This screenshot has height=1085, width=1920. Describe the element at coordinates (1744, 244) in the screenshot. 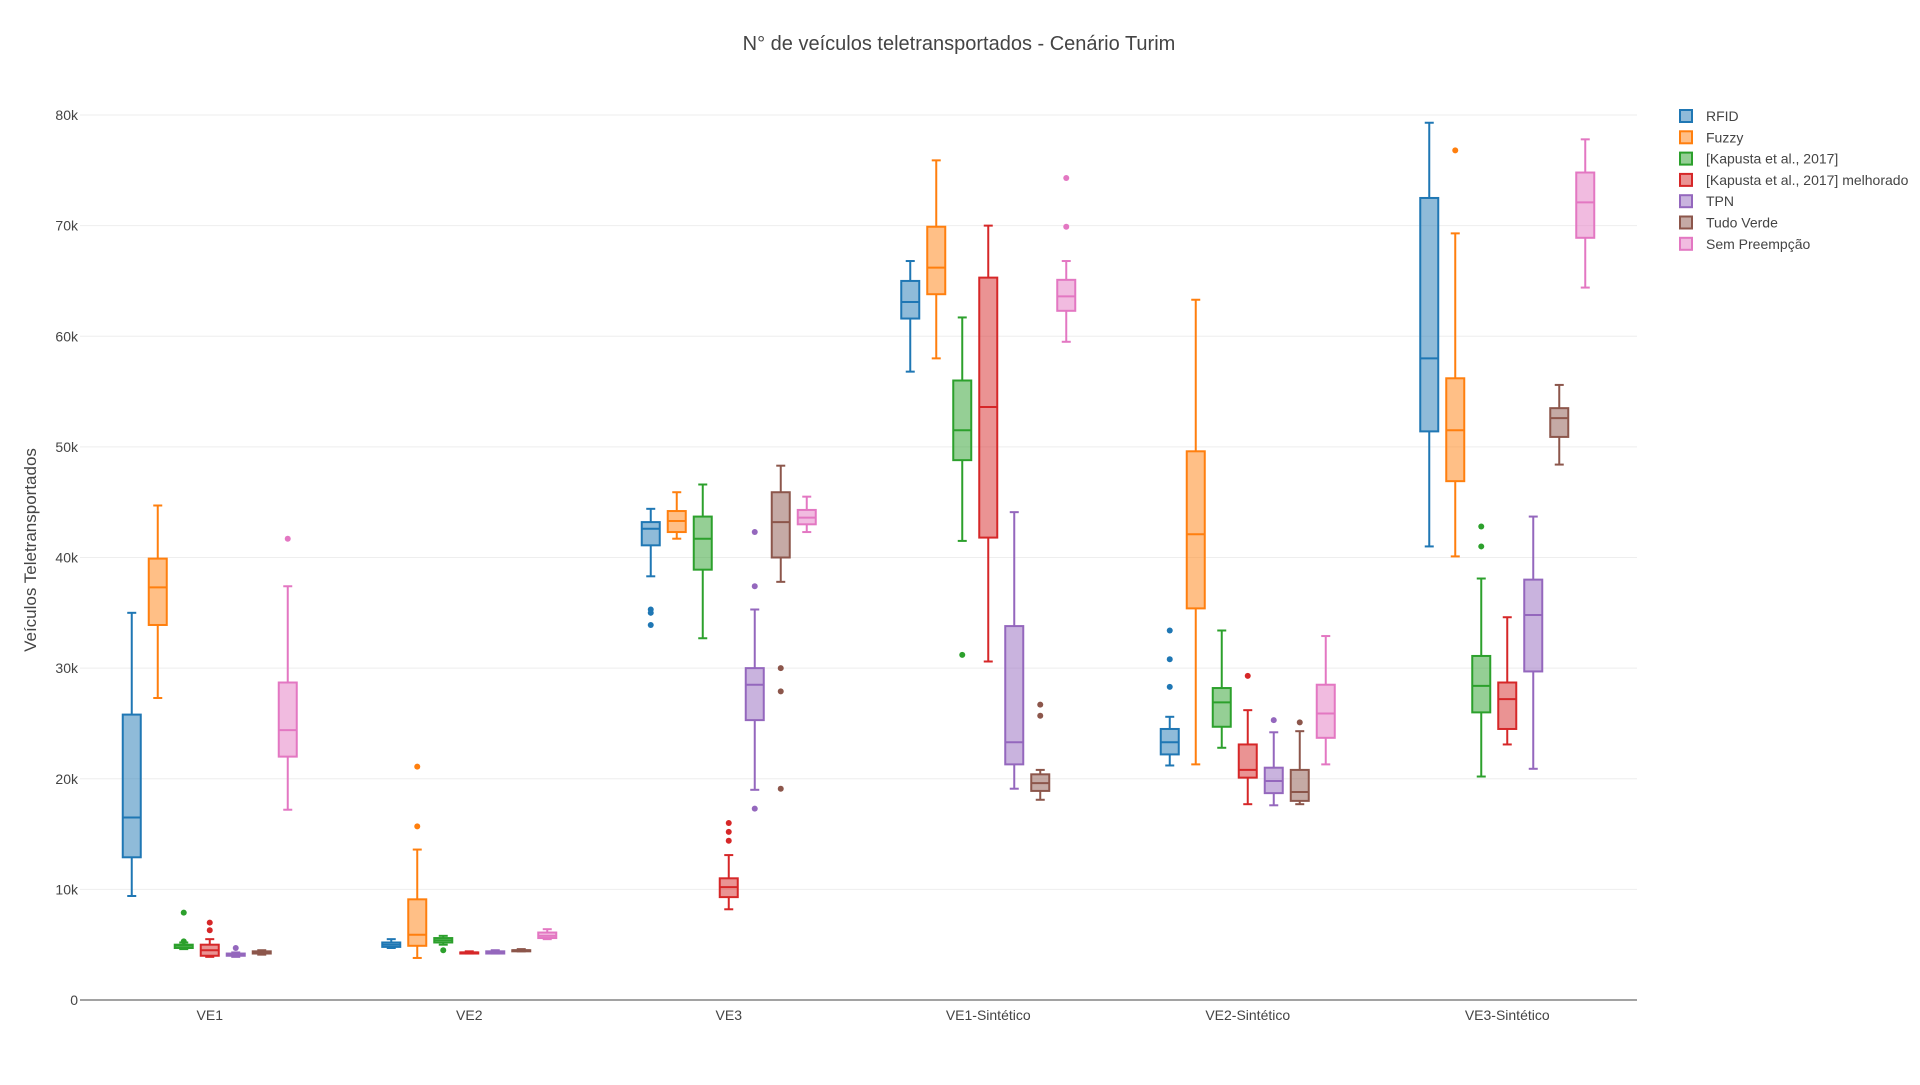

I see `legend-item: Sem Preempção` at that location.